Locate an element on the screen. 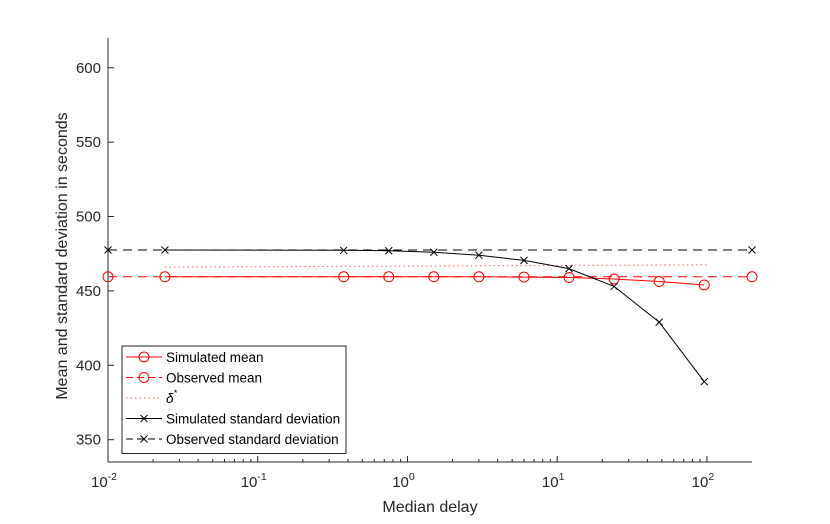 The image size is (830, 524). y-tick-label: 450 is located at coordinates (88, 291).